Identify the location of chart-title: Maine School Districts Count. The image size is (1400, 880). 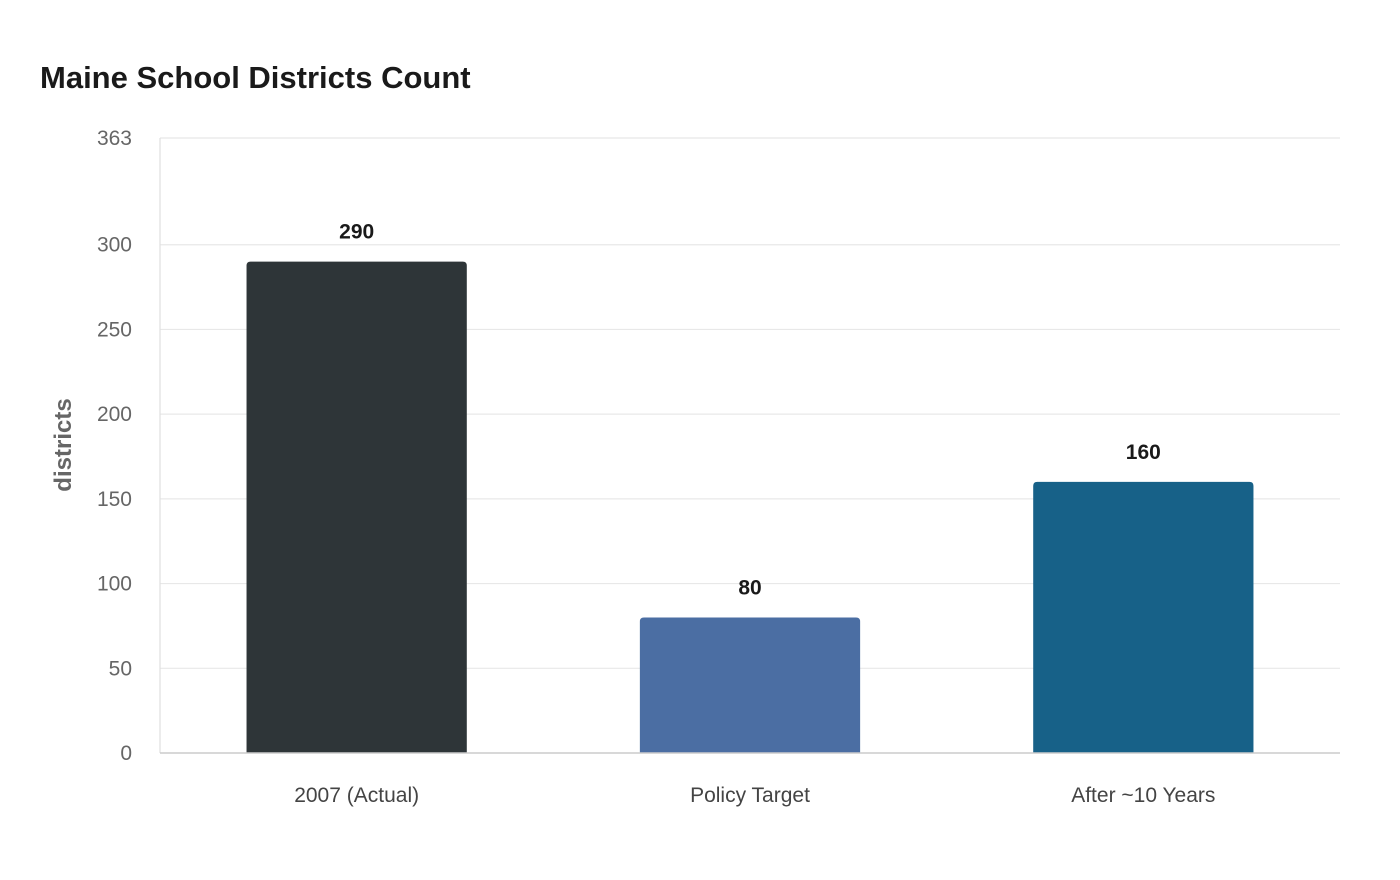
(255, 77).